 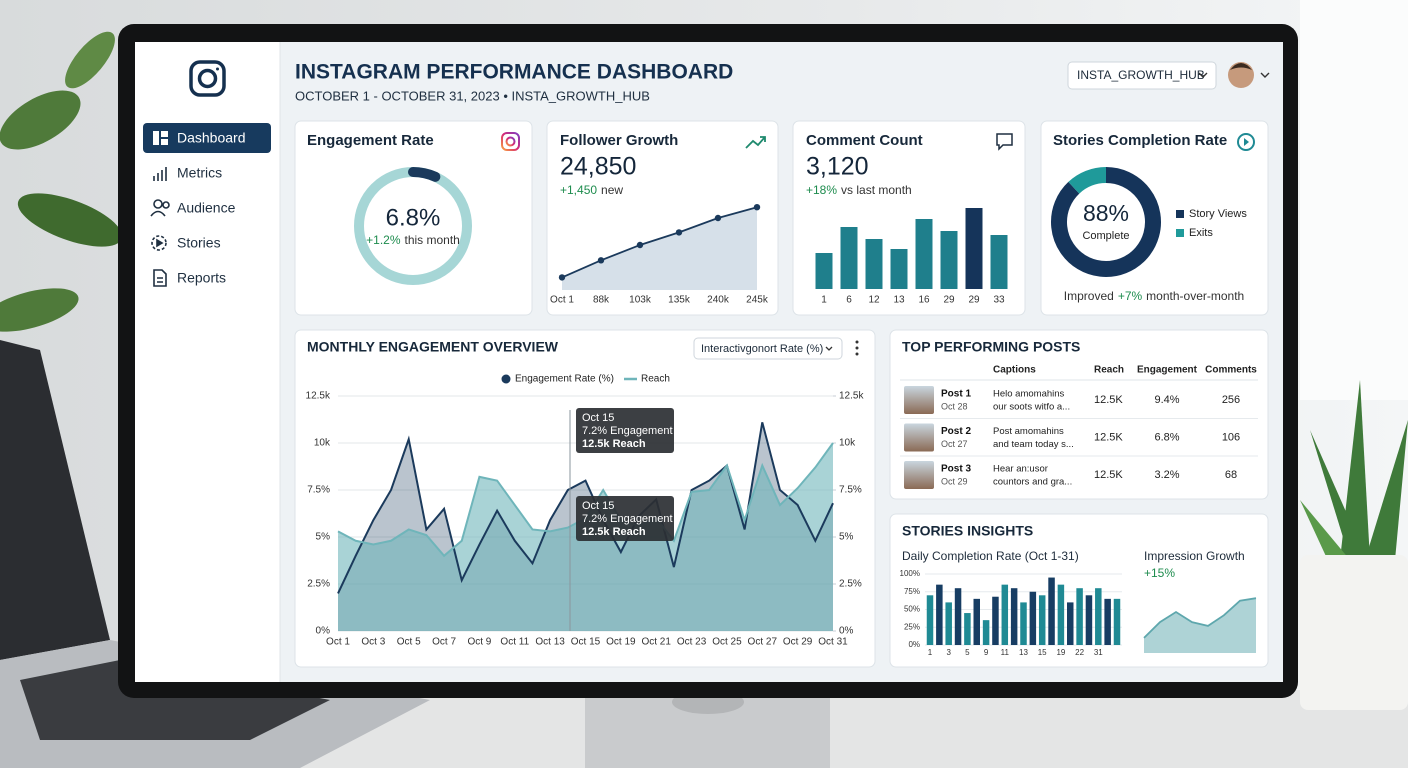 What do you see at coordinates (1241, 75) in the screenshot?
I see `avatar` at bounding box center [1241, 75].